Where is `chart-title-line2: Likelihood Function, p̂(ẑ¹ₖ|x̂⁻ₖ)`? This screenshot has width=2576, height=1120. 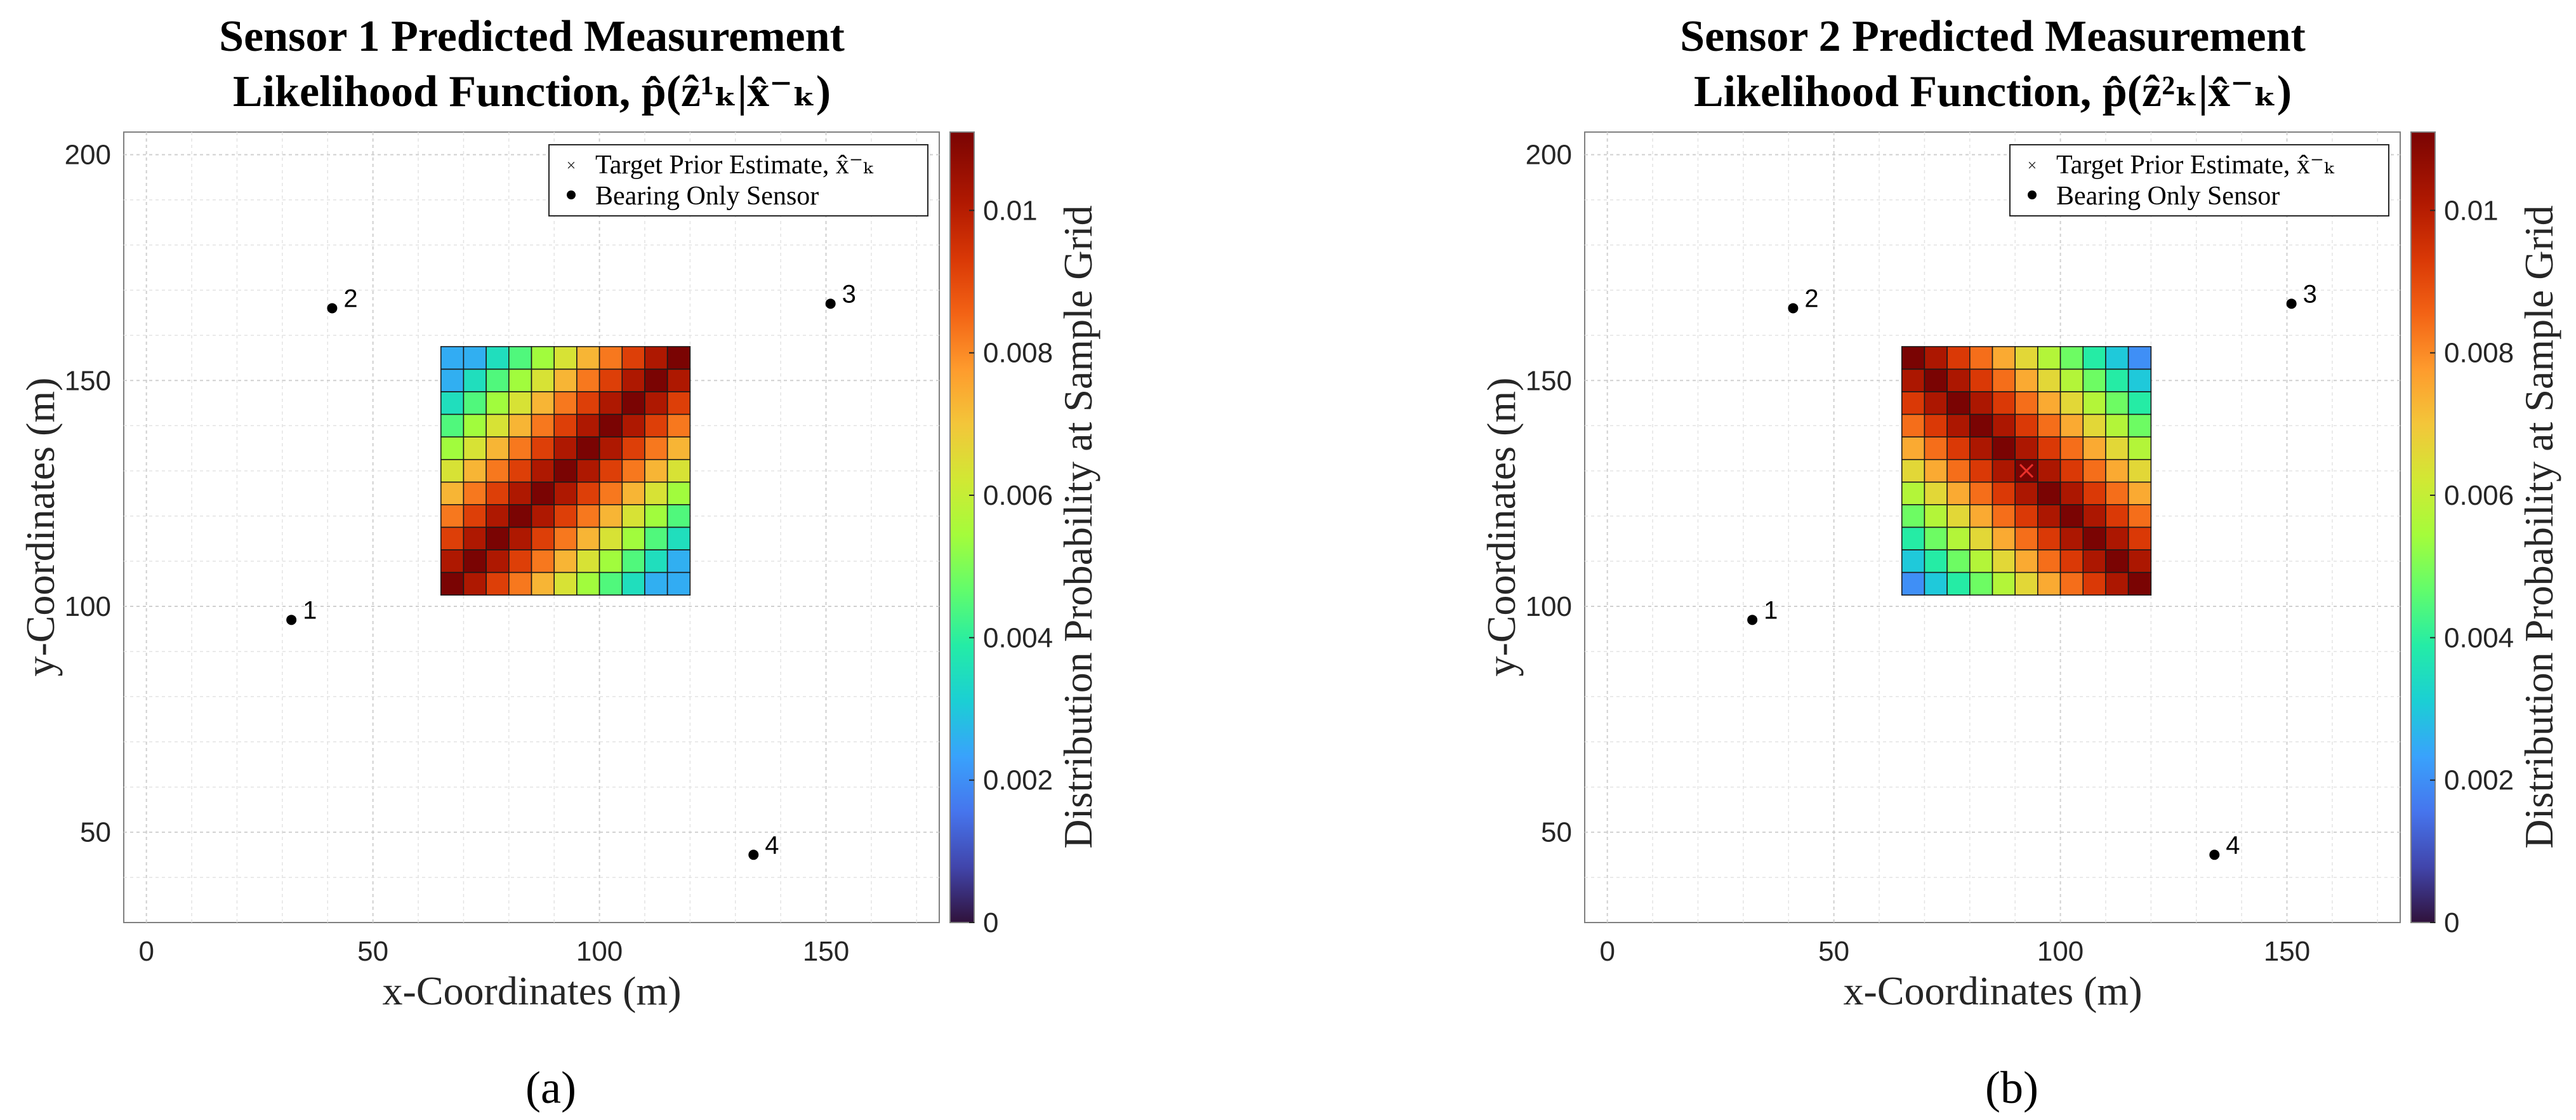
chart-title-line2: Likelihood Function, p̂(ẑ¹ₖ|x̂⁻ₖ) is located at coordinates (532, 91).